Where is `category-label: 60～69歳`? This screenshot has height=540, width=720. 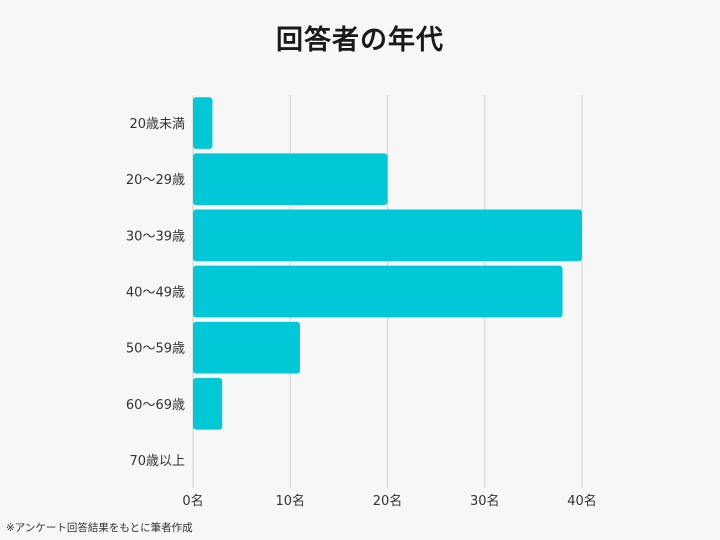 category-label: 60～69歳 is located at coordinates (155, 405).